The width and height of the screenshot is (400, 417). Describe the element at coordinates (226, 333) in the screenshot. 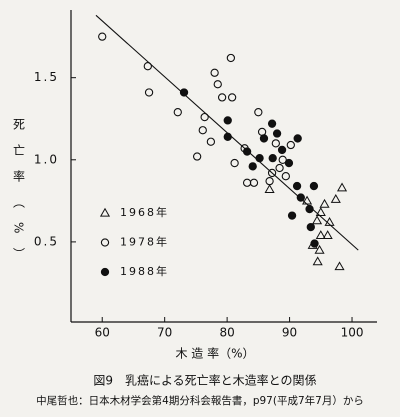

I see `x-tick-label: 80` at that location.